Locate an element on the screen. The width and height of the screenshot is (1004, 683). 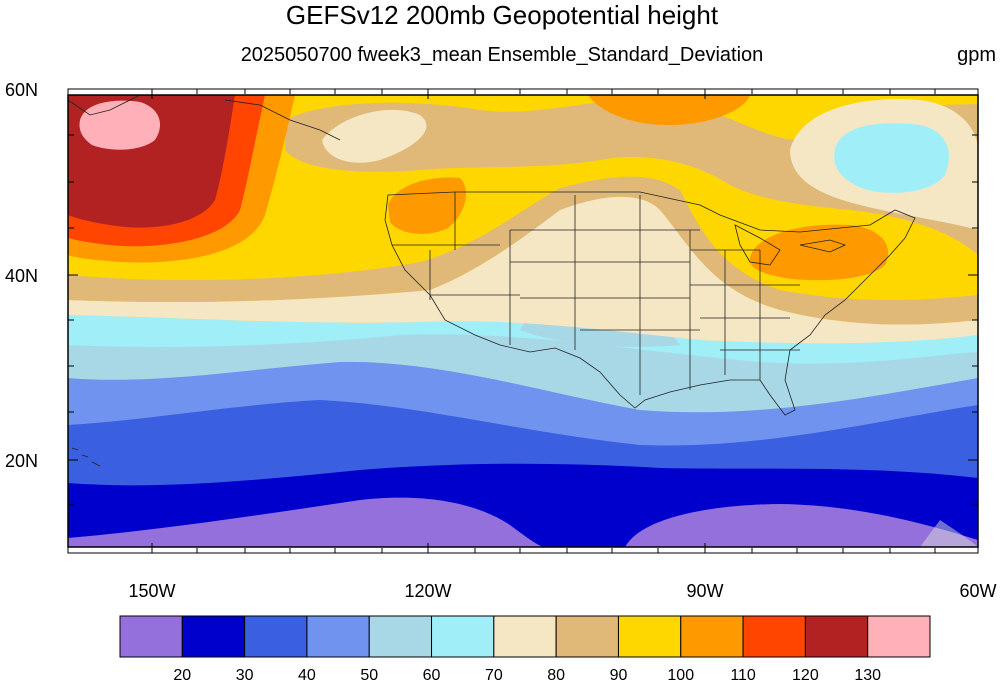
colorbar: 20 30 40 50 60 70 80 90 100 110 120 130 is located at coordinates (525, 649).